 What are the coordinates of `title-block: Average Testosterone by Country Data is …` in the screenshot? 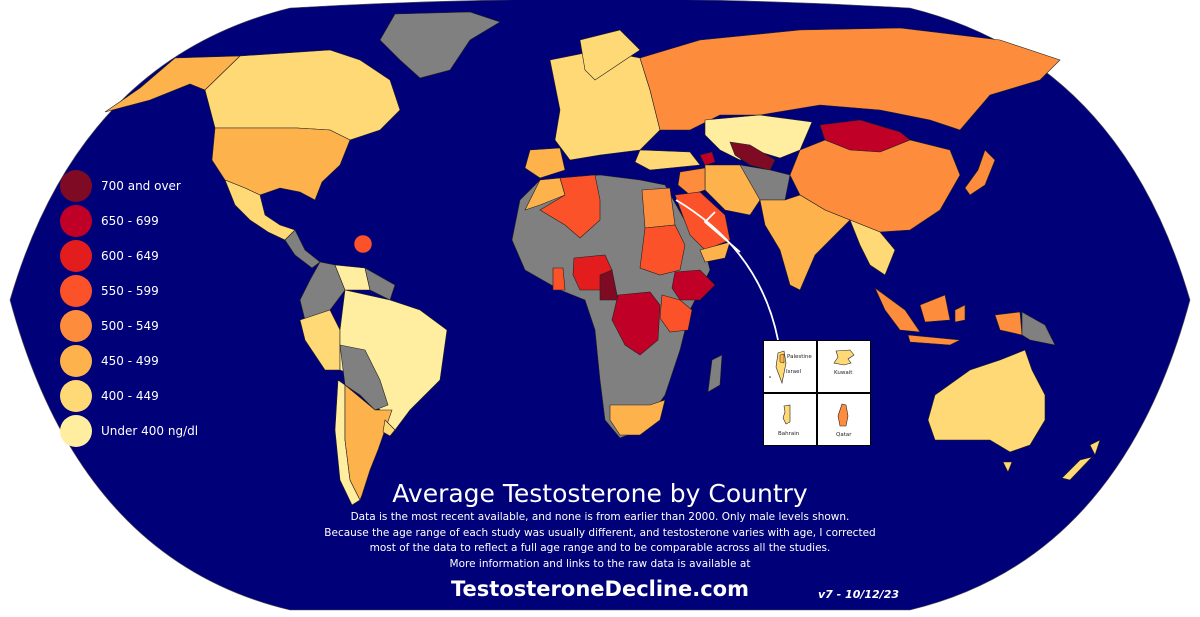 It's located at (600, 541).